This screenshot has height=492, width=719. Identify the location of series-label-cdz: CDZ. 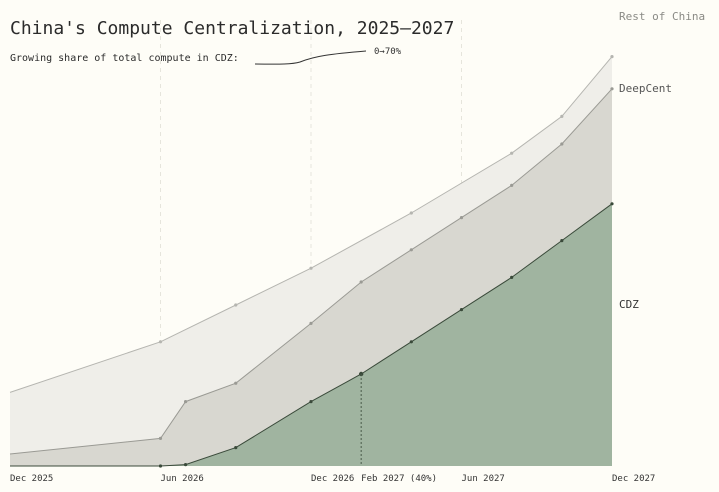
(629, 304).